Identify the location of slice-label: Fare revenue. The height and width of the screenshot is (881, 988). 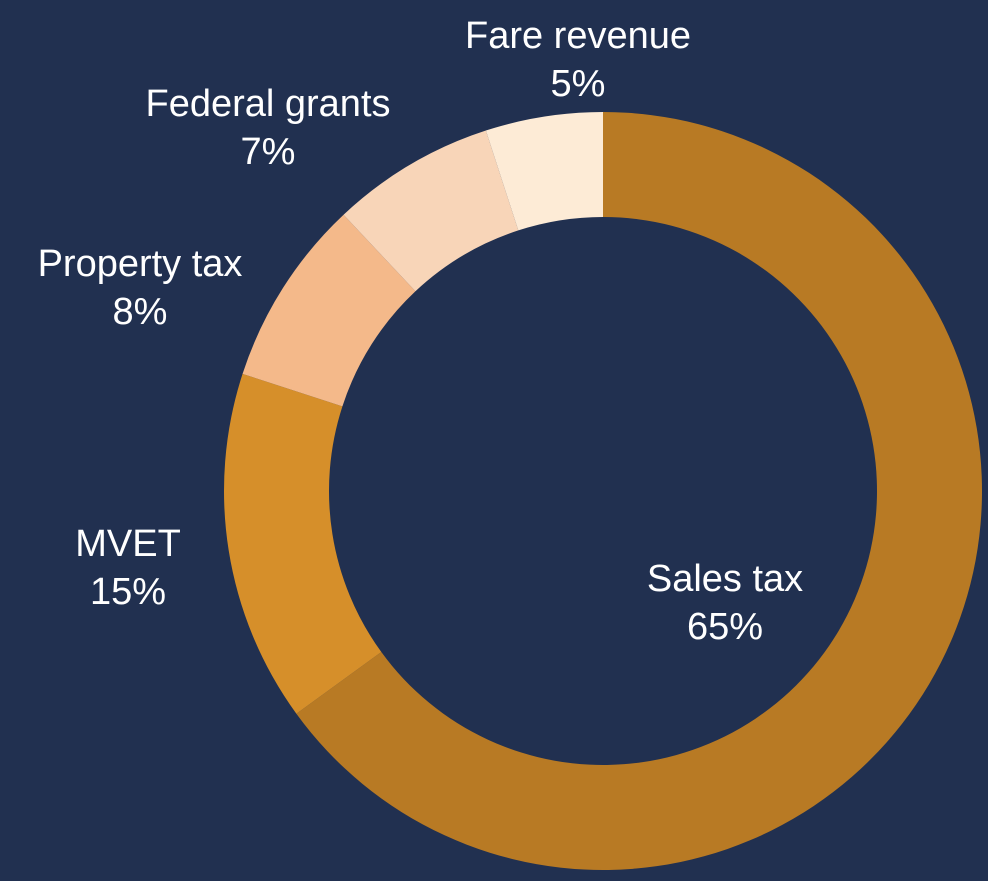
(578, 36).